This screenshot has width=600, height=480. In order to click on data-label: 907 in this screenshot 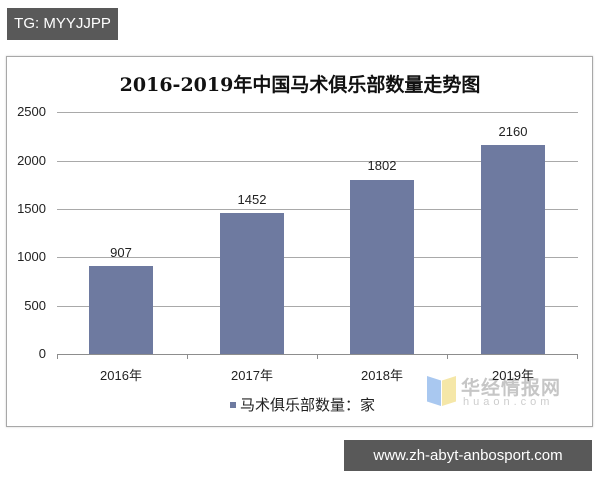, I will do `click(121, 252)`.